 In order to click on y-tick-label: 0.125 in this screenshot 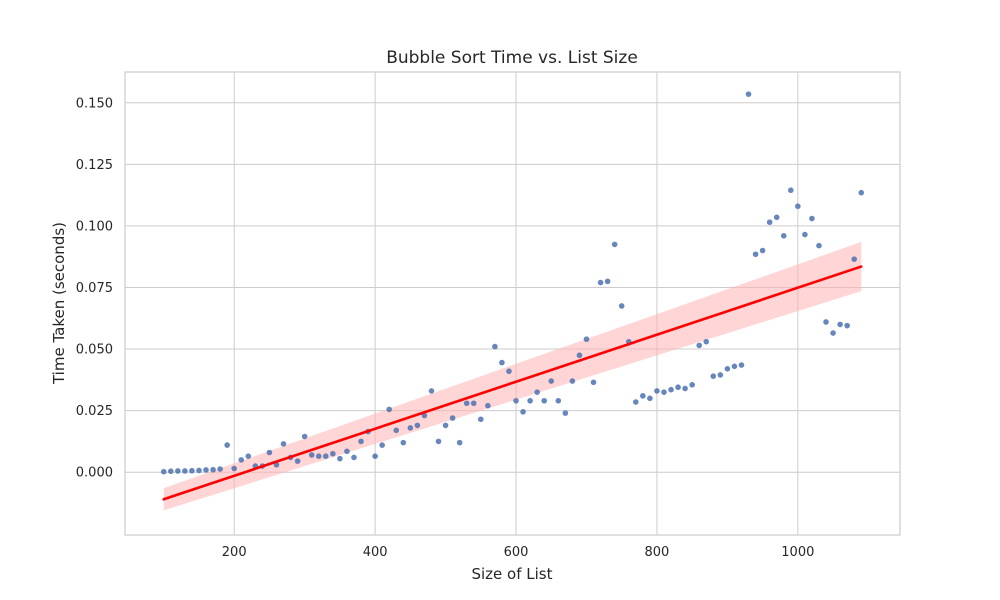, I will do `click(94, 165)`.